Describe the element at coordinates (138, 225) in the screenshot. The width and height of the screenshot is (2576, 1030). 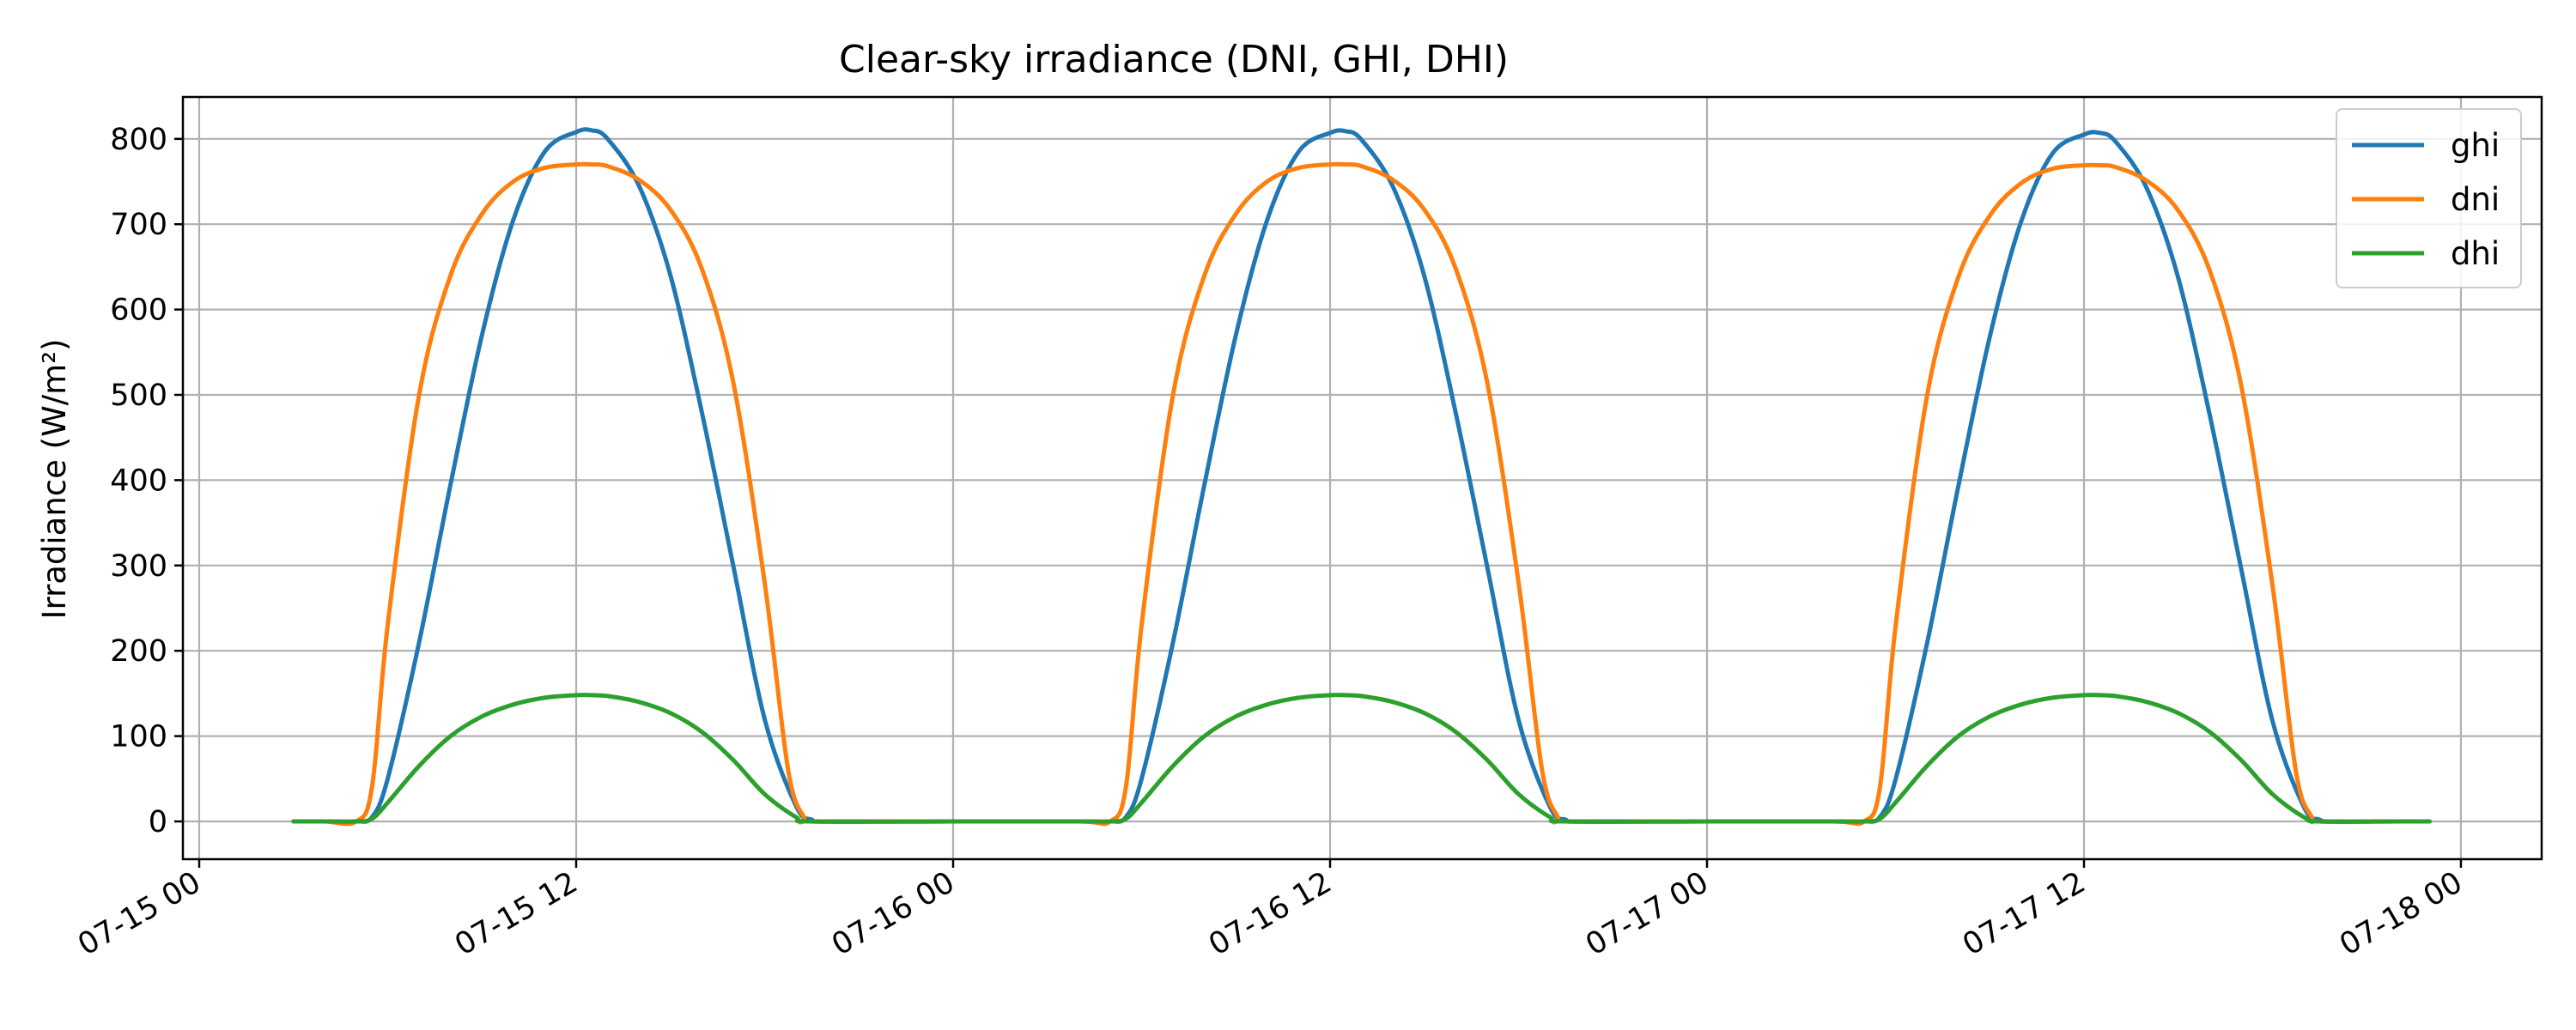
I see `y-tick-label: 700` at that location.